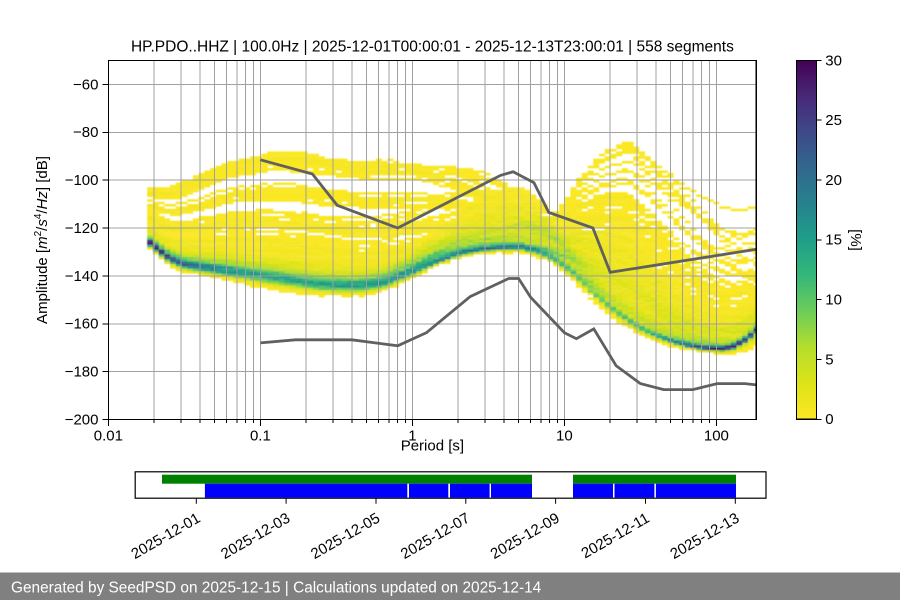 The width and height of the screenshot is (900, 600). I want to click on svg-text: 25, so click(833, 120).